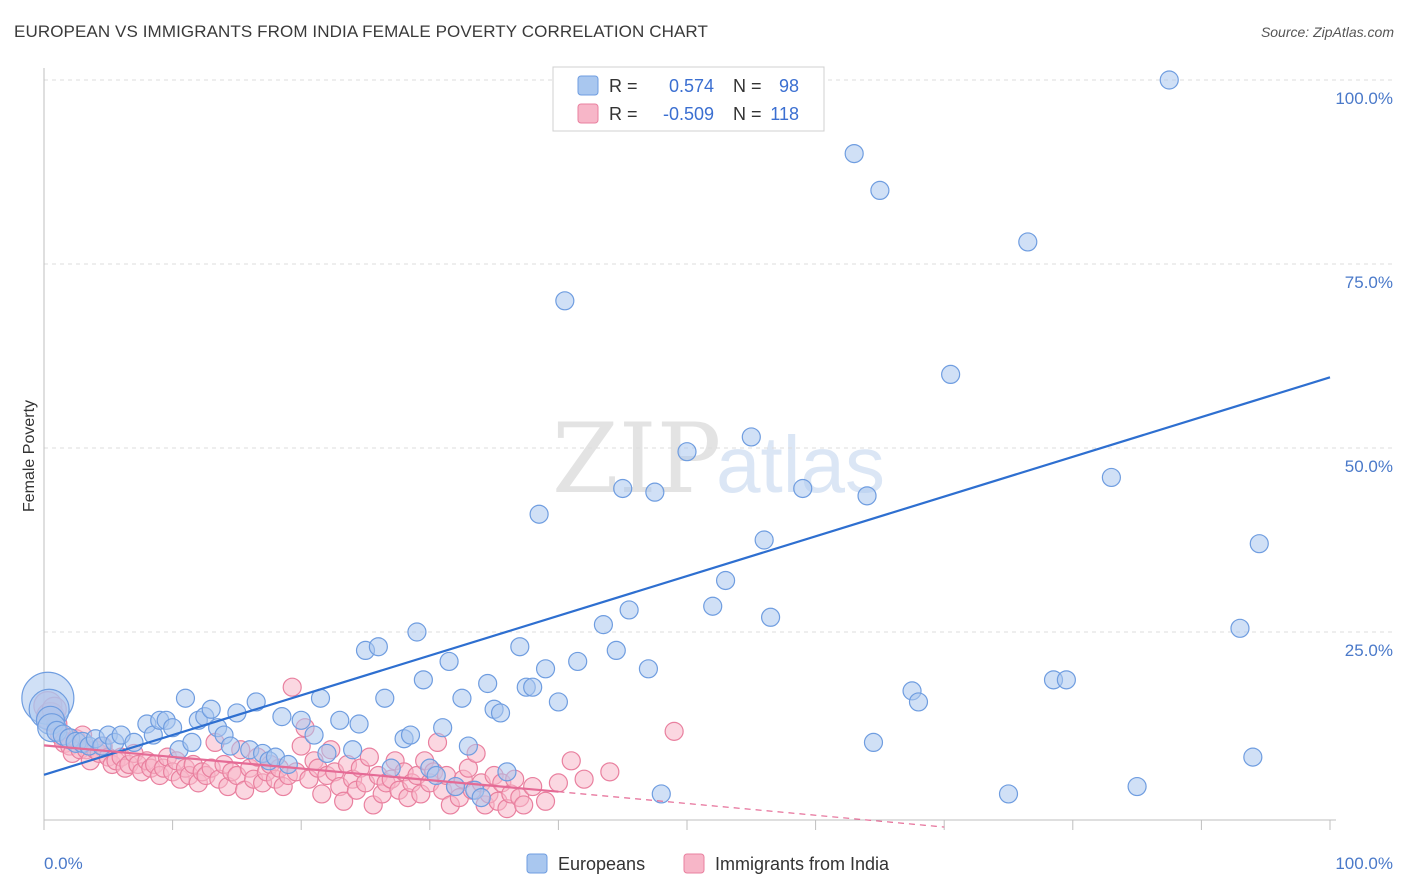  What do you see at coordinates (29, 456) in the screenshot?
I see `y-axis-label: Female Poverty` at bounding box center [29, 456].